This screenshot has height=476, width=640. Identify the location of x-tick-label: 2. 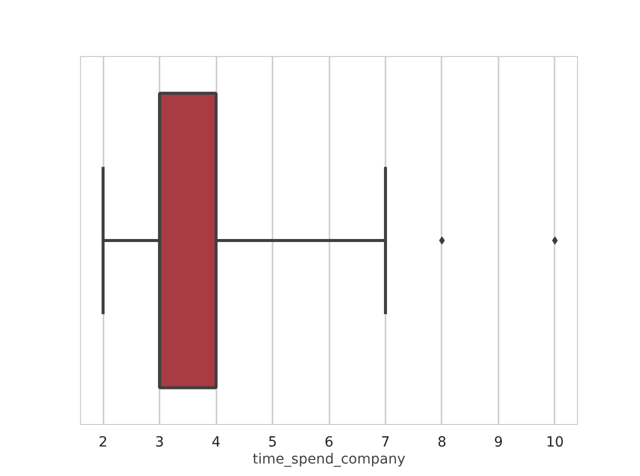
(103, 442).